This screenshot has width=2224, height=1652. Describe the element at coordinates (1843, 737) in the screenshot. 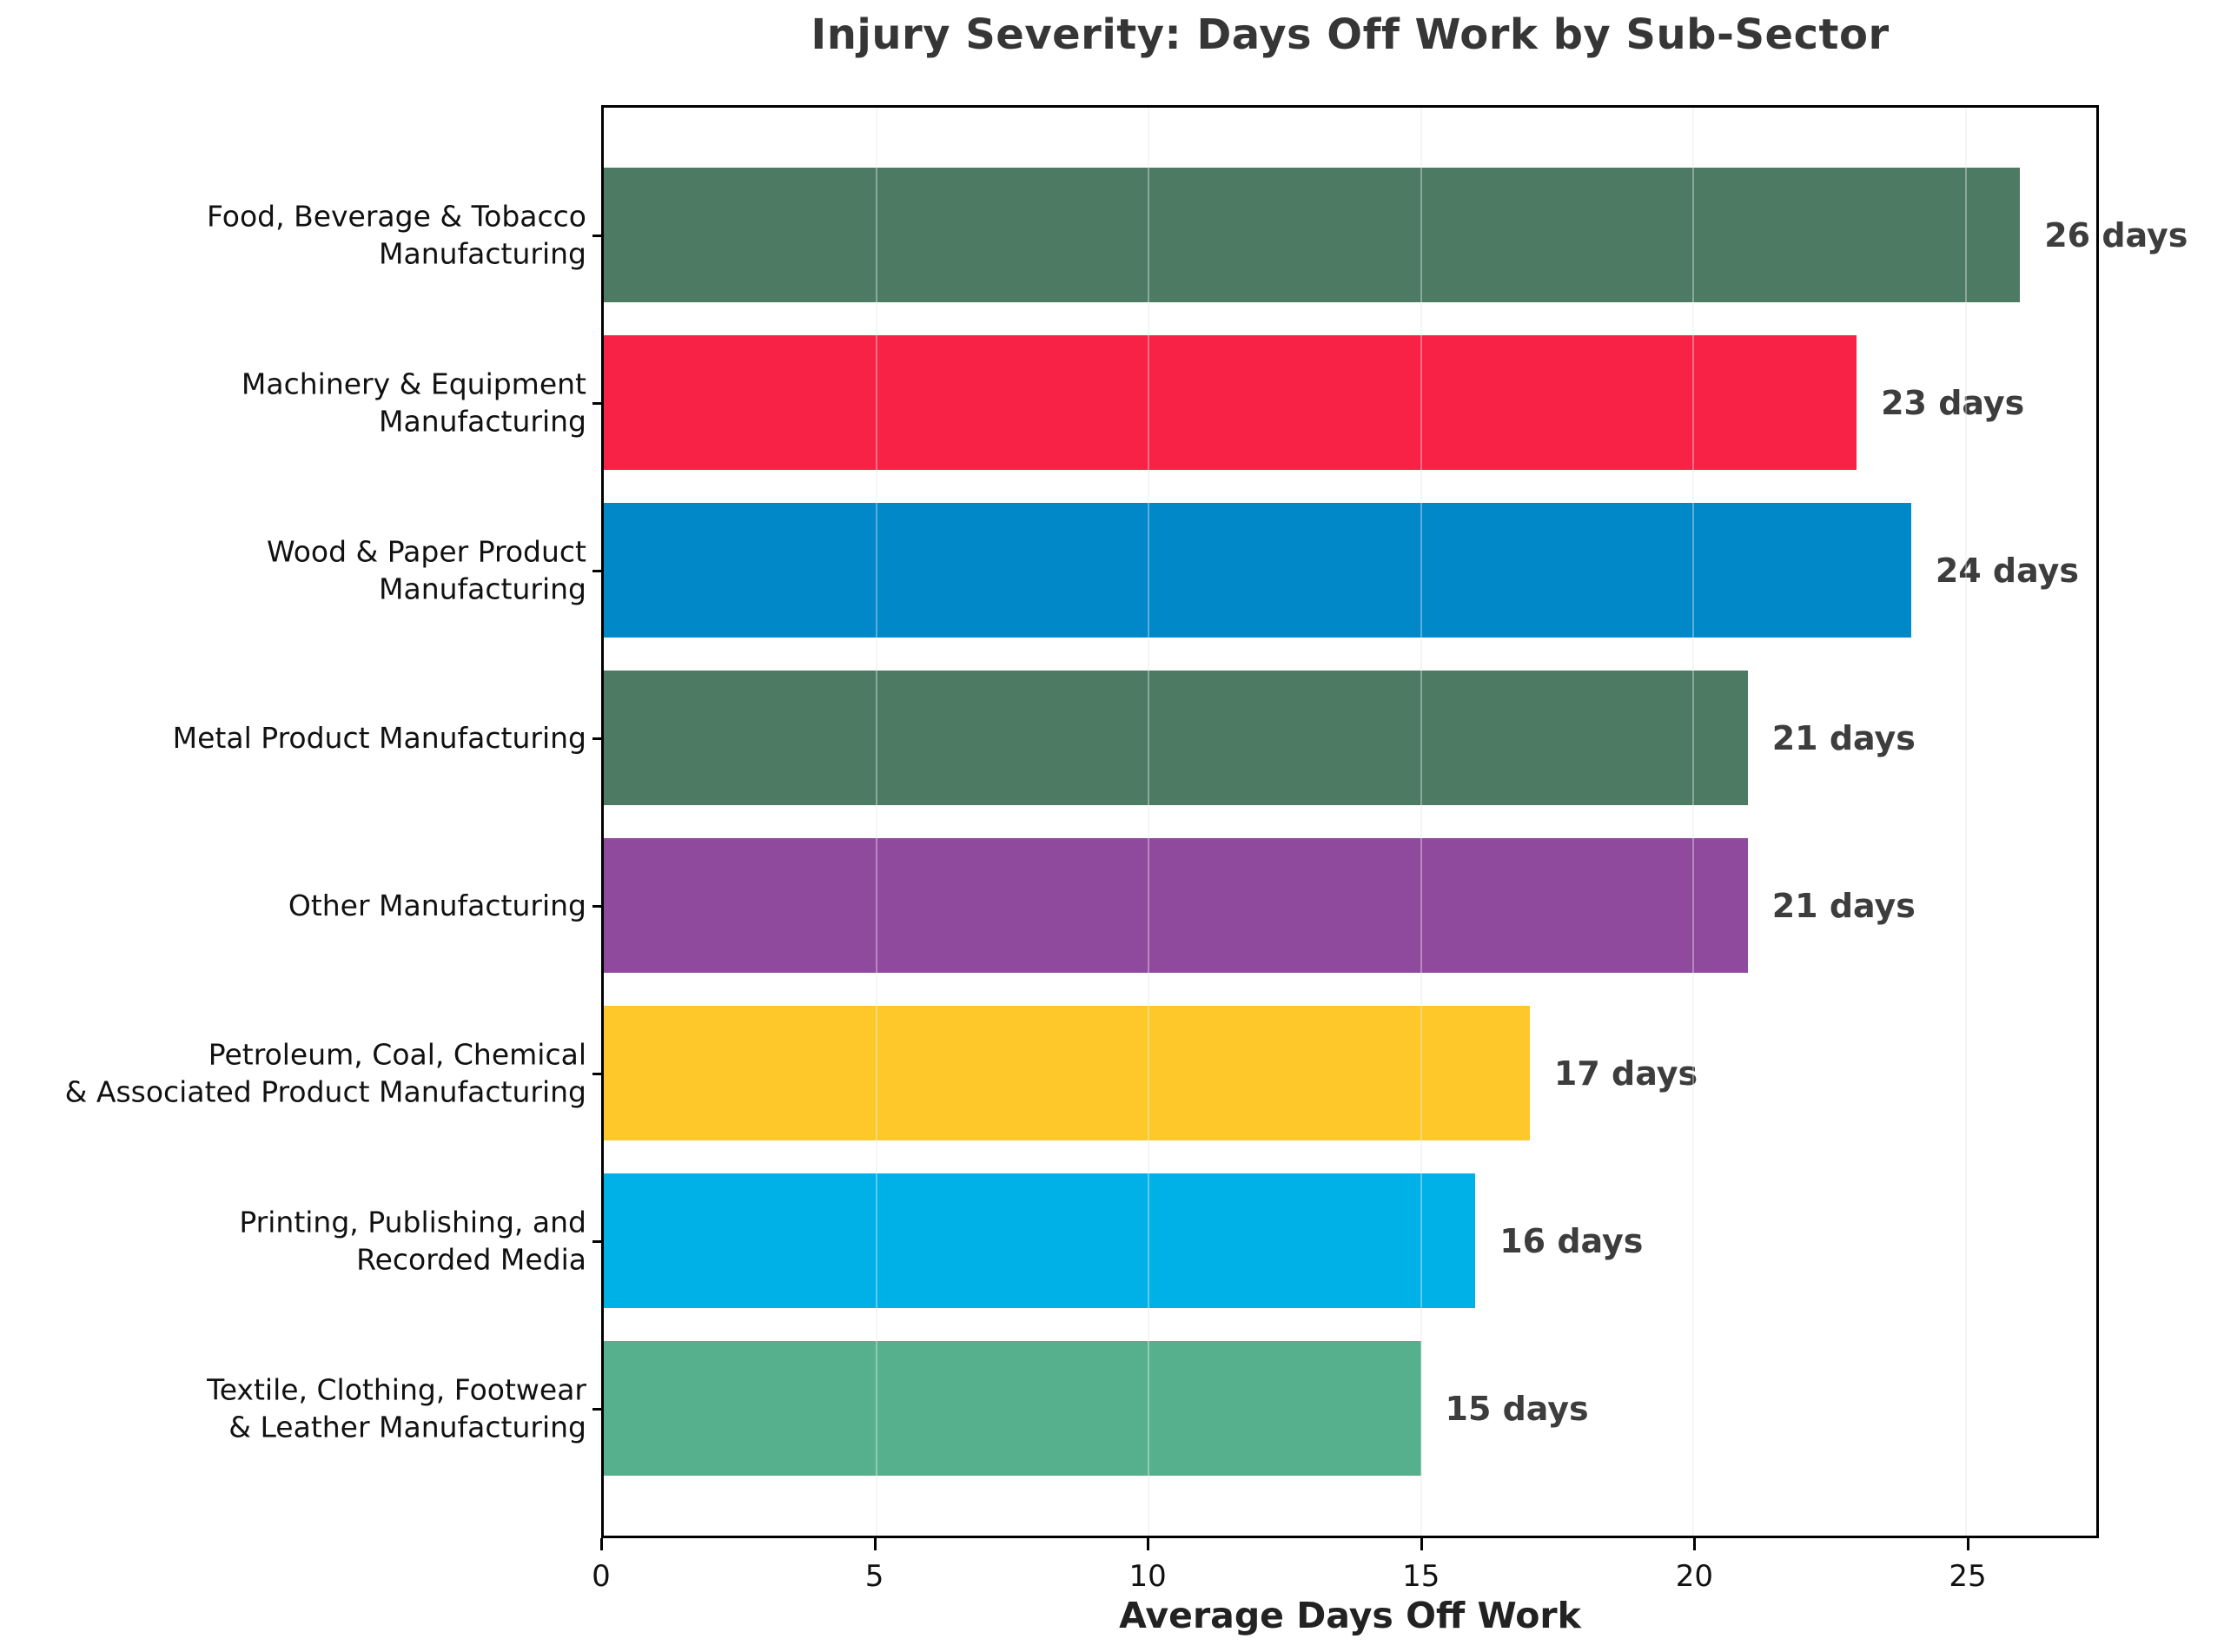

I see `value-label-metal-product: 21 days` at that location.